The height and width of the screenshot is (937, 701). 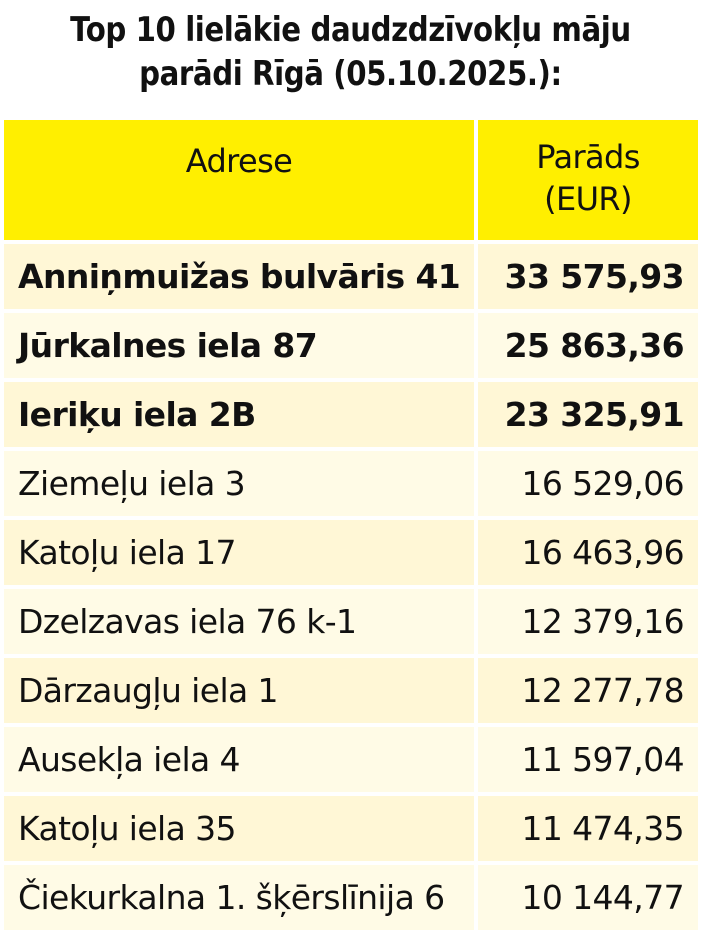 What do you see at coordinates (239, 345) in the screenshot?
I see `address-cell: Jūrkalnes iela 87` at bounding box center [239, 345].